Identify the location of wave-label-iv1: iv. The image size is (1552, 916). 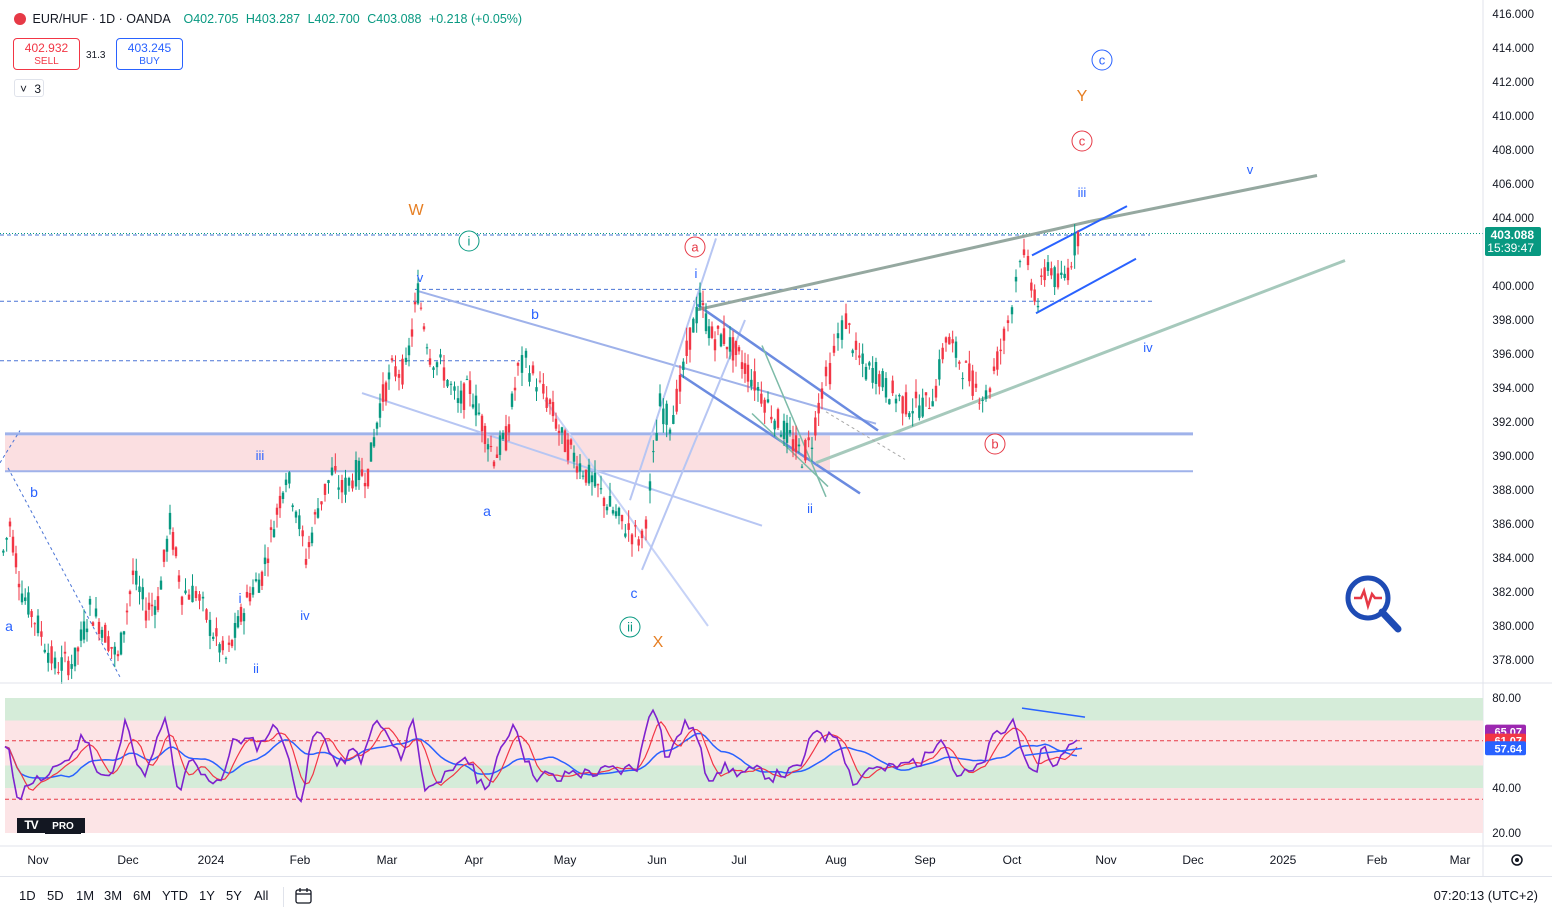
(305, 615).